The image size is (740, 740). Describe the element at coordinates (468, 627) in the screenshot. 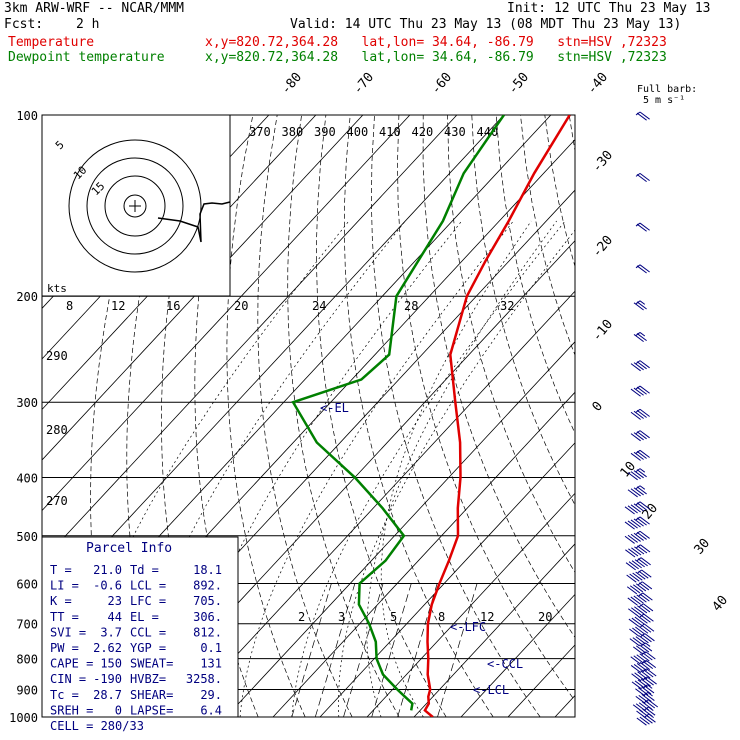

I see `lfc-marker: <-LFC` at that location.